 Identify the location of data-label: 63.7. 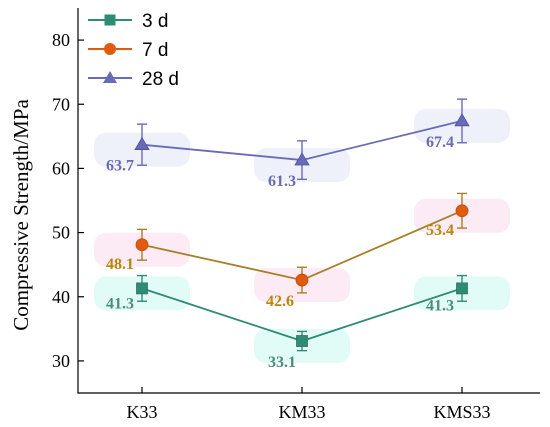
(120, 166).